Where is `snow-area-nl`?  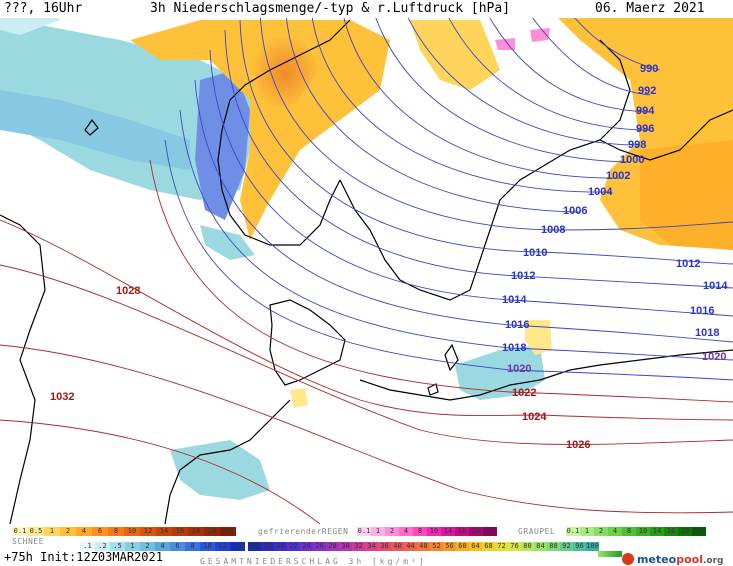 snow-area-nl is located at coordinates (220, 470).